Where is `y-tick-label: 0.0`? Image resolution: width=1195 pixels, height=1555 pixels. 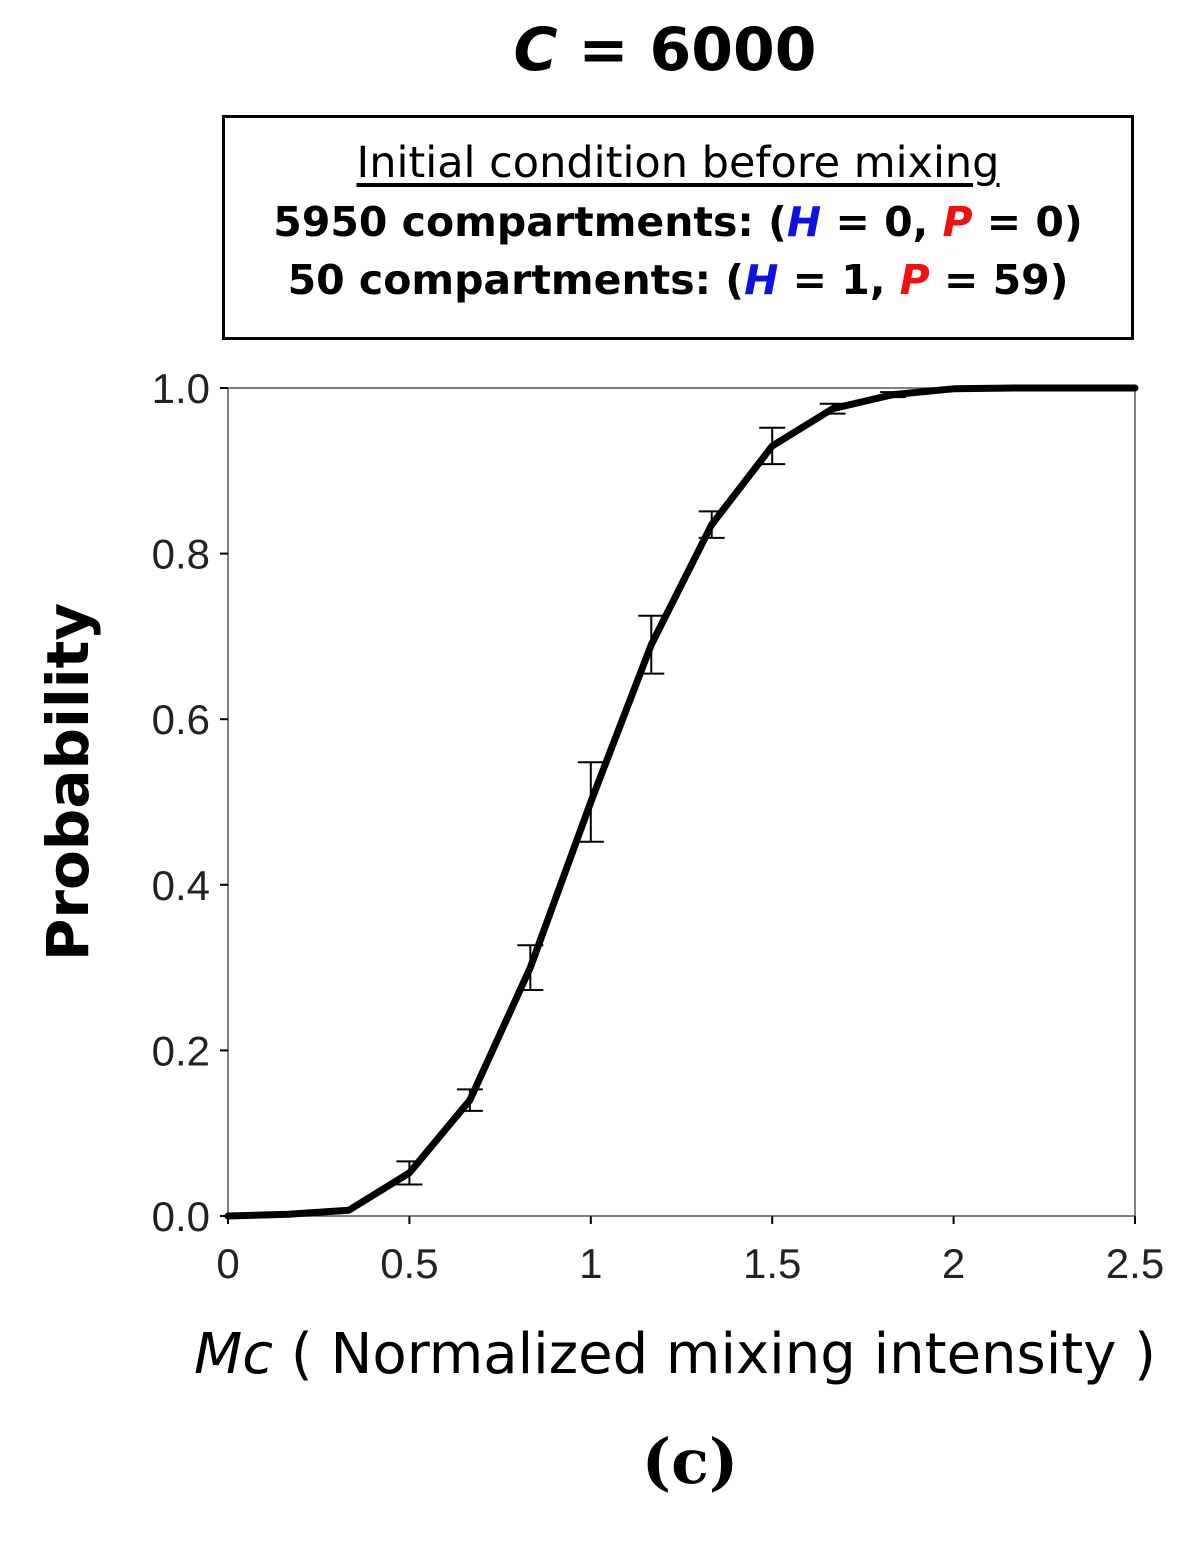
y-tick-label: 0.0 is located at coordinates (181, 1216).